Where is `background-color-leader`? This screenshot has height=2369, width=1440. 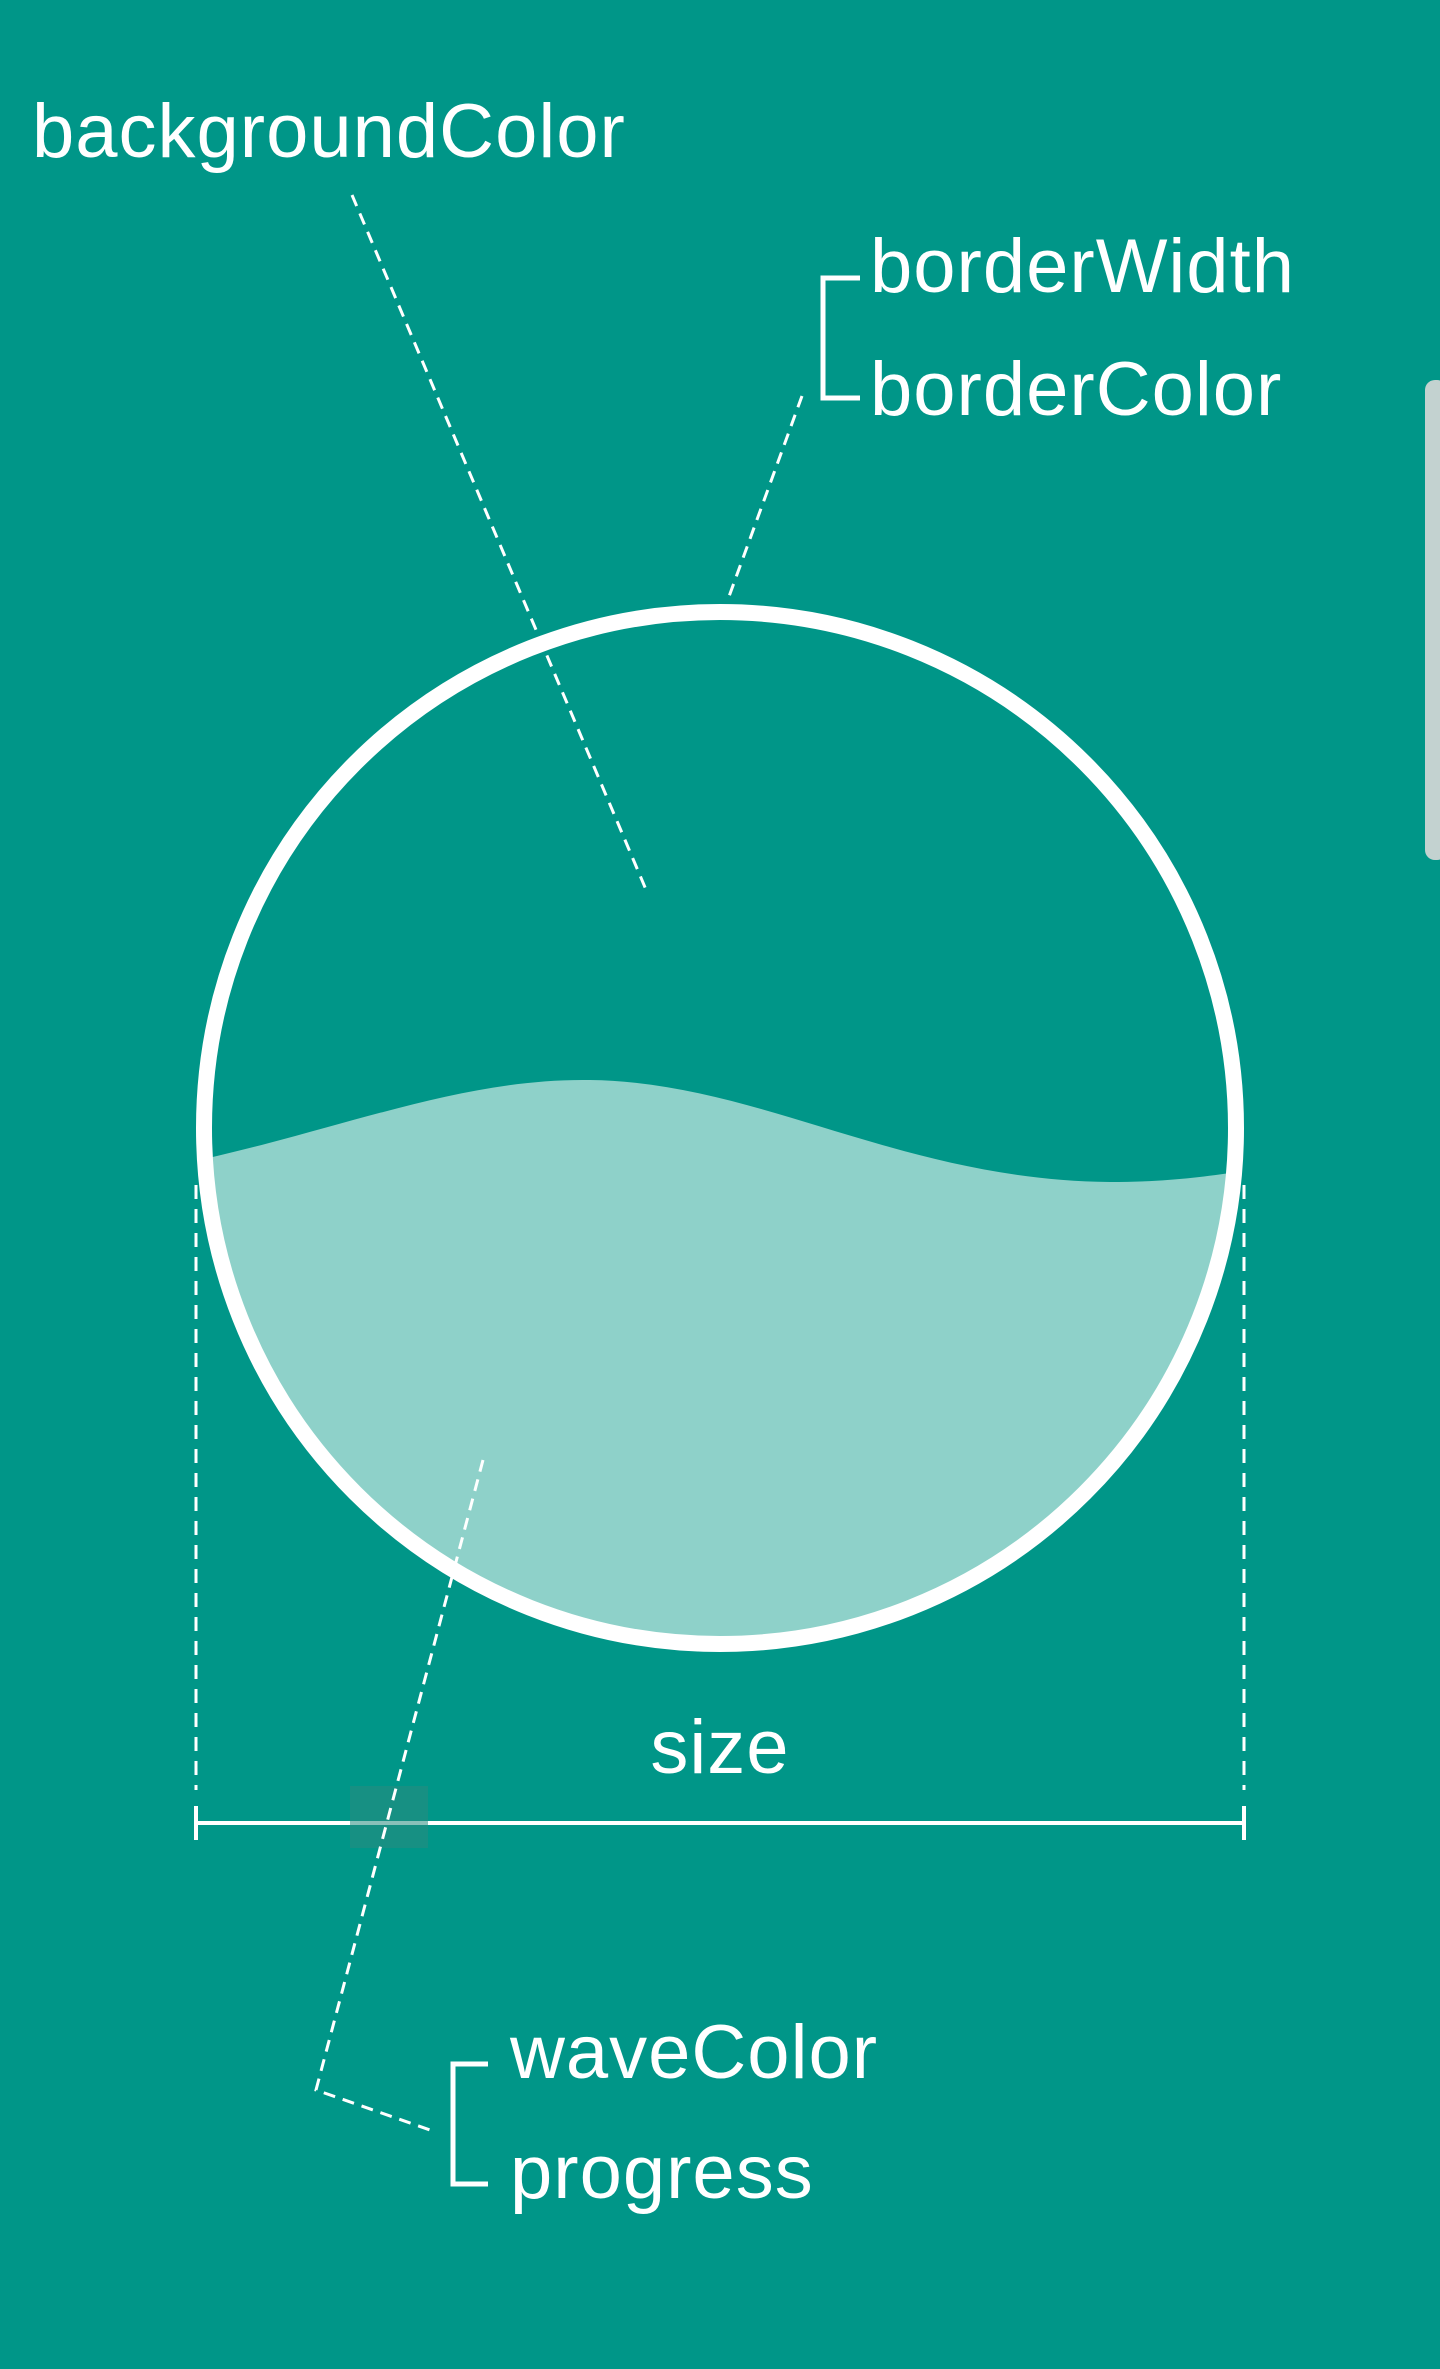 background-color-leader is located at coordinates (499, 543).